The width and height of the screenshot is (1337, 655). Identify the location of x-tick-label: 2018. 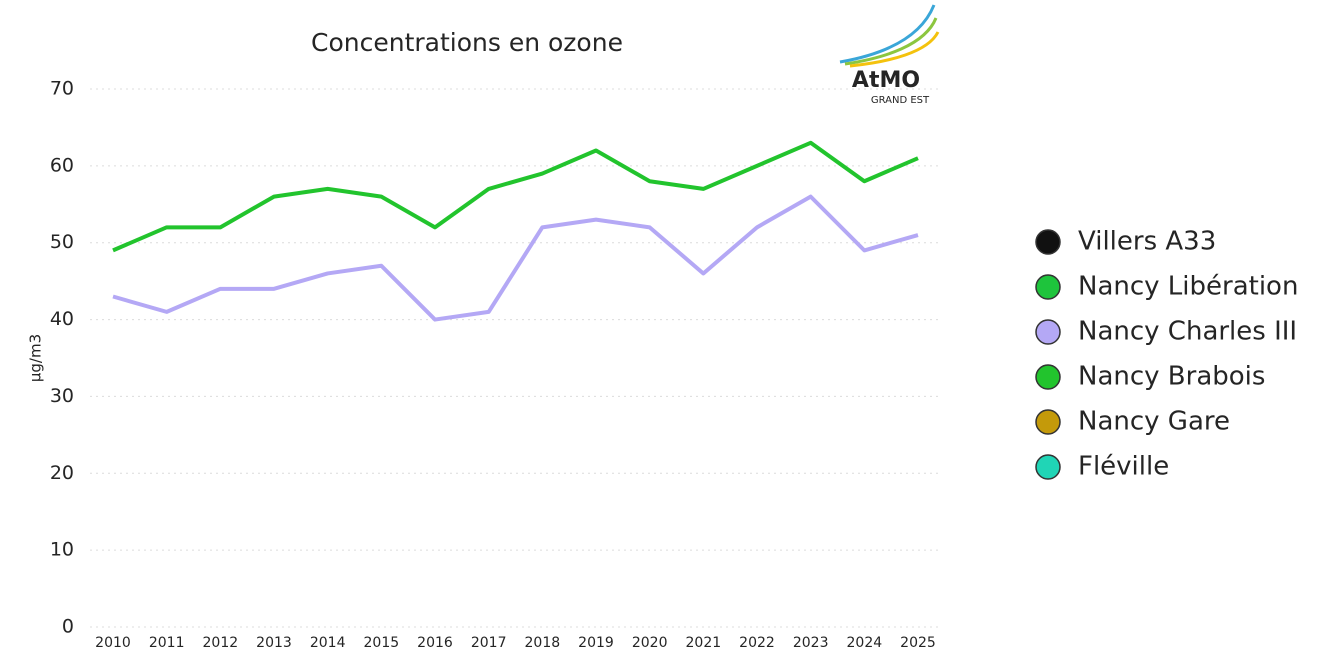
(543, 643).